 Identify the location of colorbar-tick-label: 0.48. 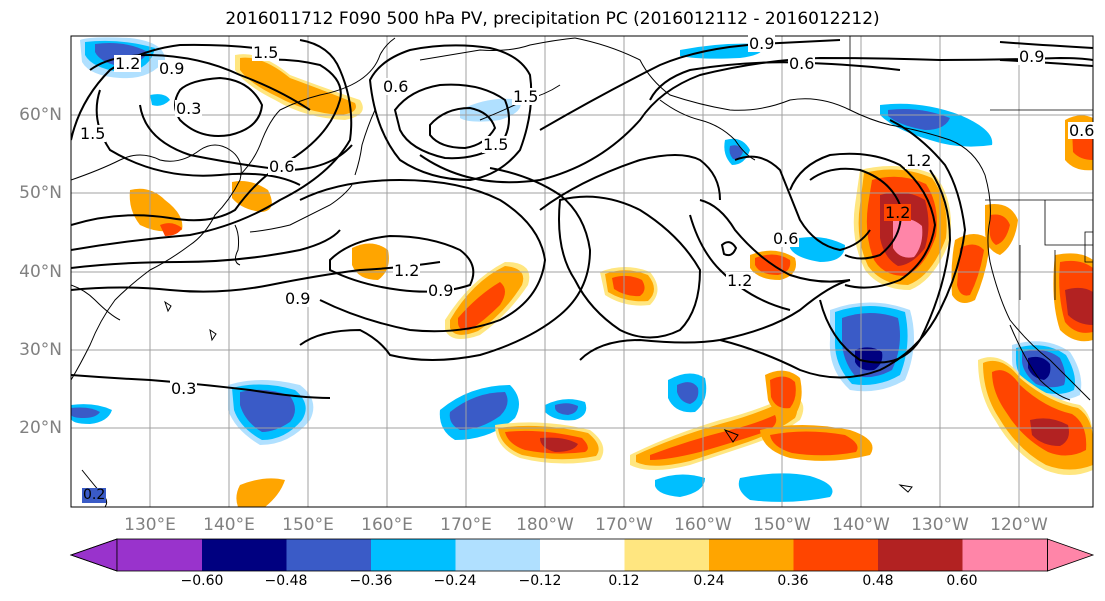
(878, 581).